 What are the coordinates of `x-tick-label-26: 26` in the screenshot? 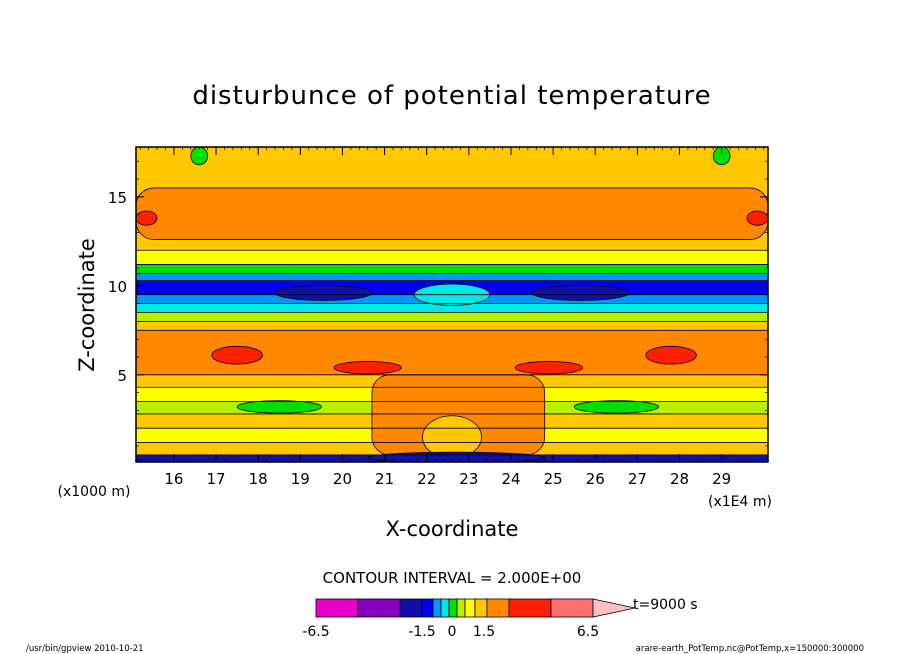 It's located at (595, 479).